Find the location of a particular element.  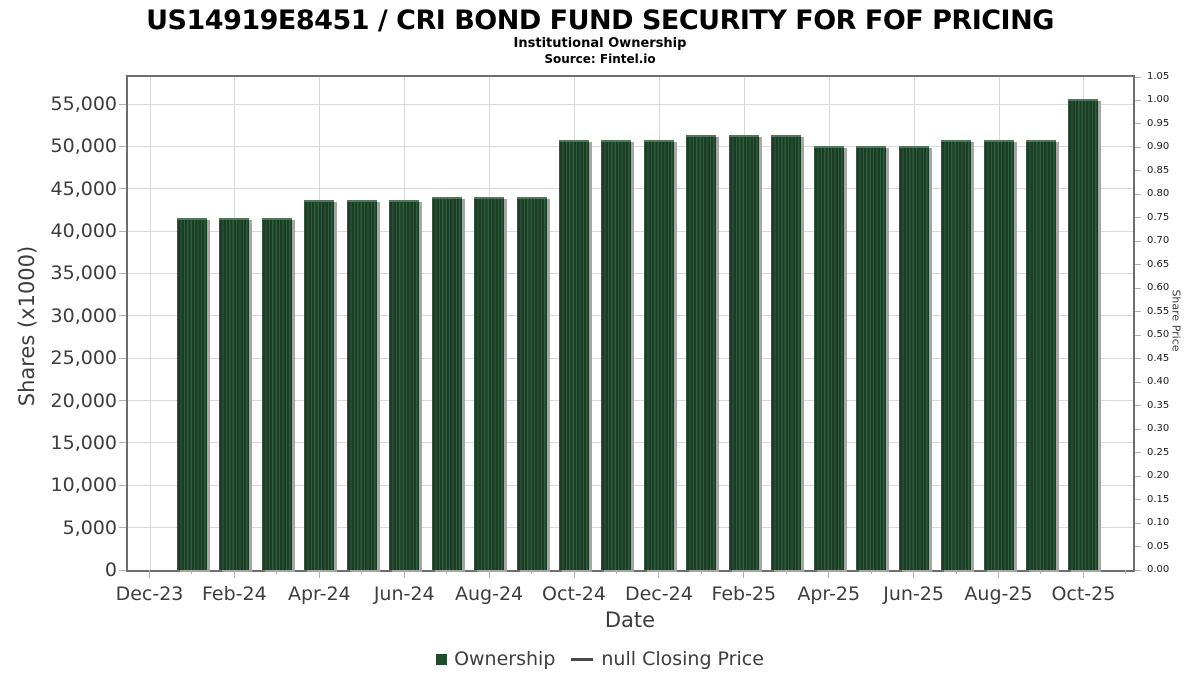

right-axis-tick-label: 0.85 is located at coordinates (1158, 170).